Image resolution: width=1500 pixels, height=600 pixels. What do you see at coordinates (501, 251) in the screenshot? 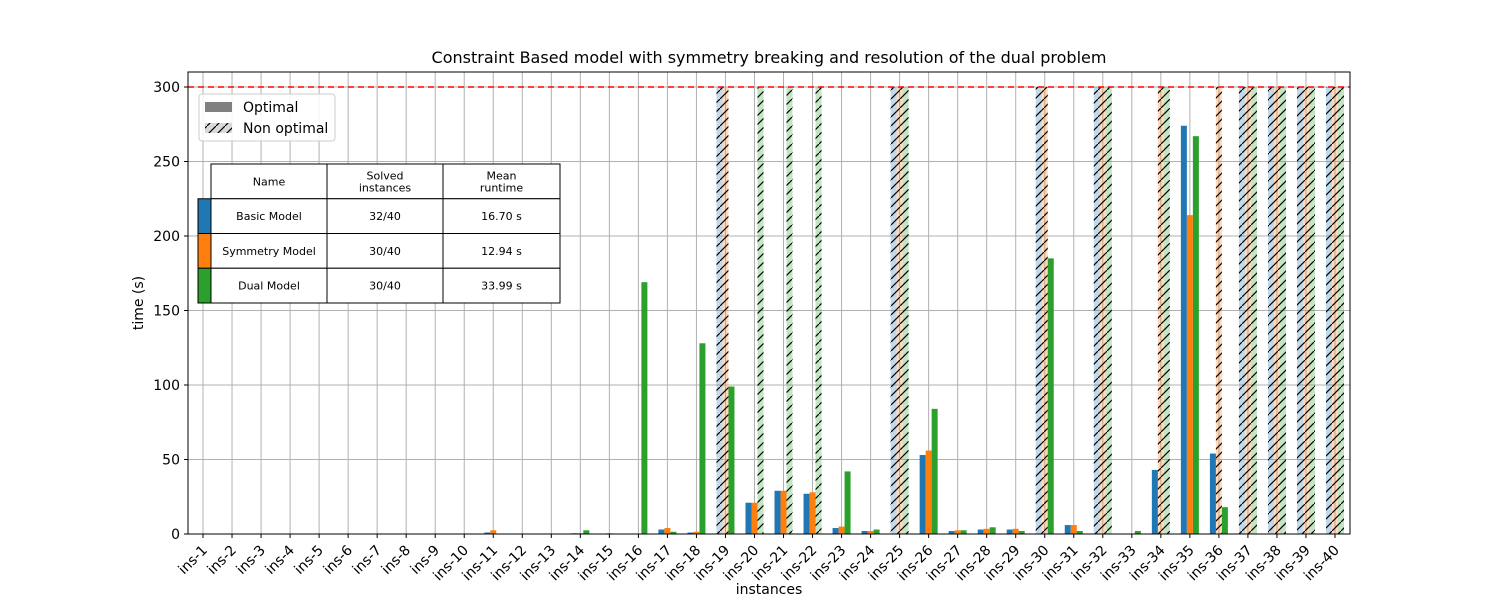
I see `table-cell-text: 12.94 s` at bounding box center [501, 251].